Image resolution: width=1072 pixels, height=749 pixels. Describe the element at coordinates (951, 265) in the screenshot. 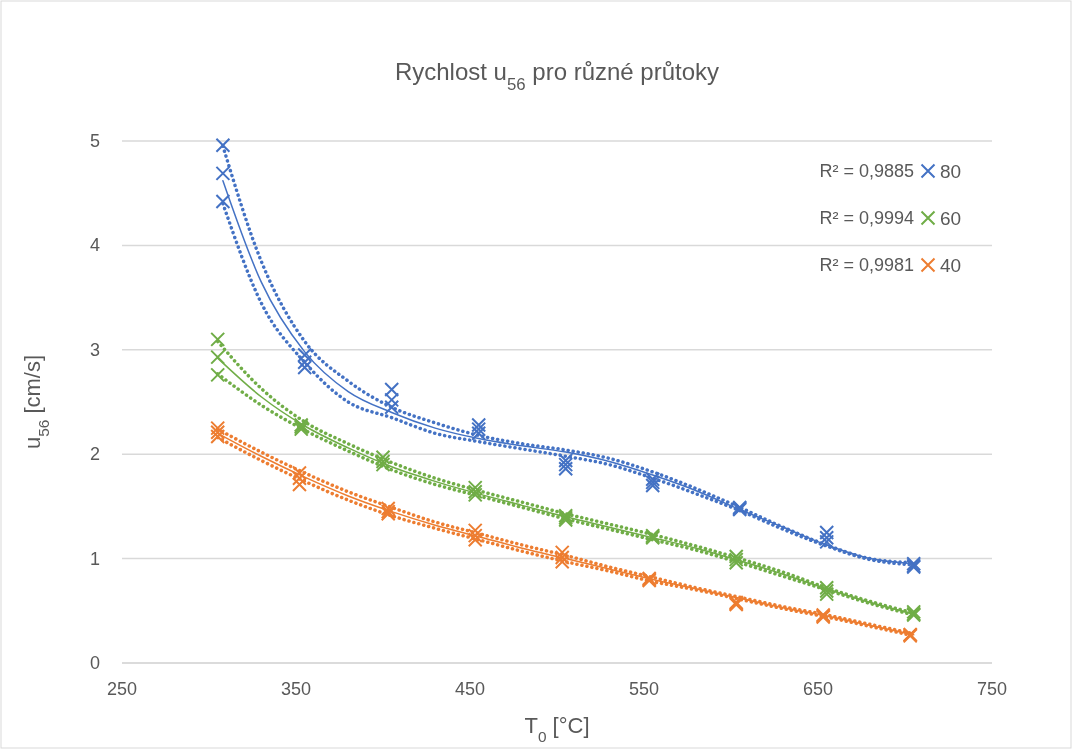

I see `legend-label: 40` at that location.